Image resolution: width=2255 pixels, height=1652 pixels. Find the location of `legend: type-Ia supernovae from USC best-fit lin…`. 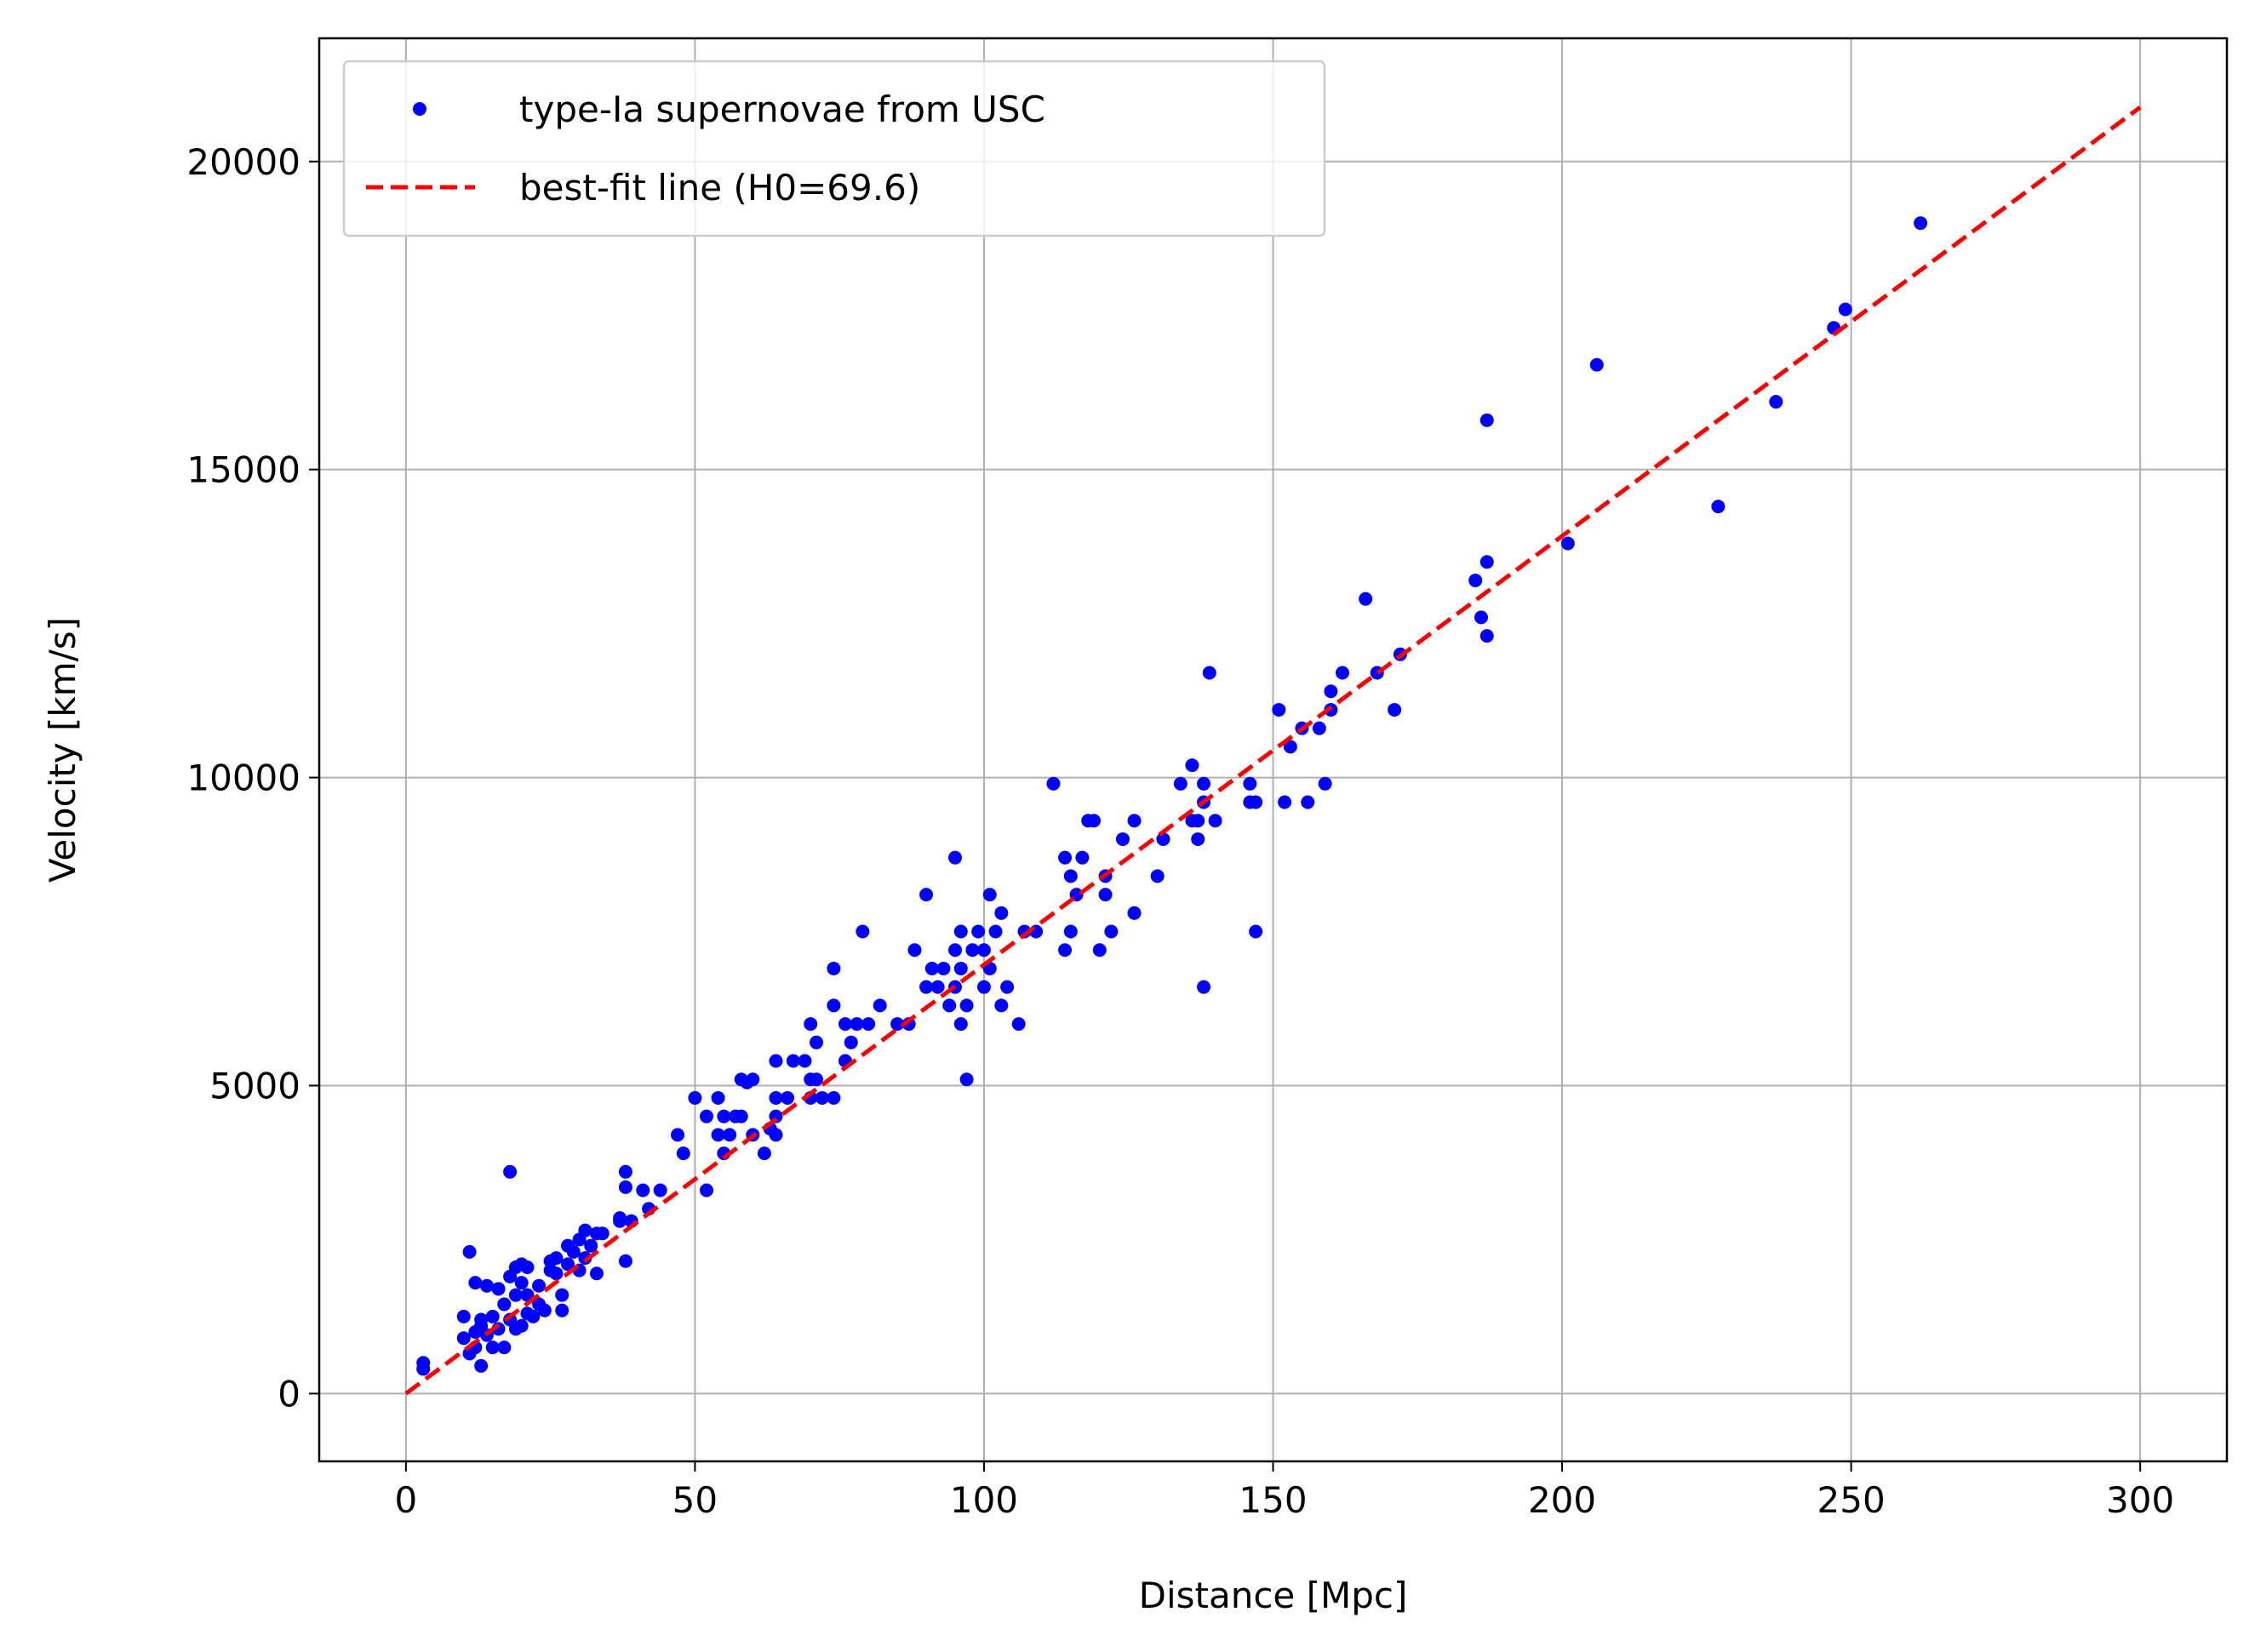

legend: type-Ia supernovae from USC best-fit lin… is located at coordinates (834, 149).